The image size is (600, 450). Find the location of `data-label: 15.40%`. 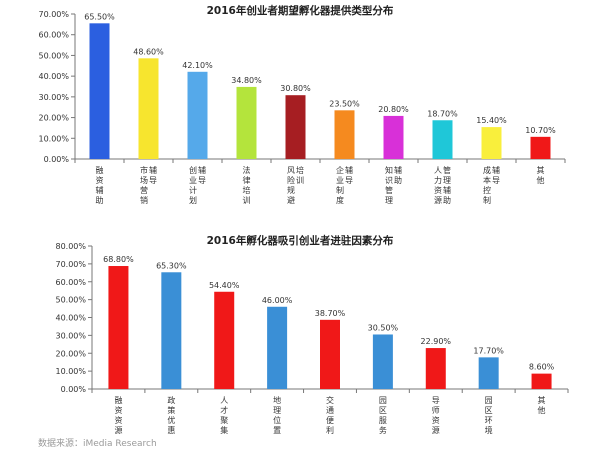

data-label: 15.40% is located at coordinates (491, 120).